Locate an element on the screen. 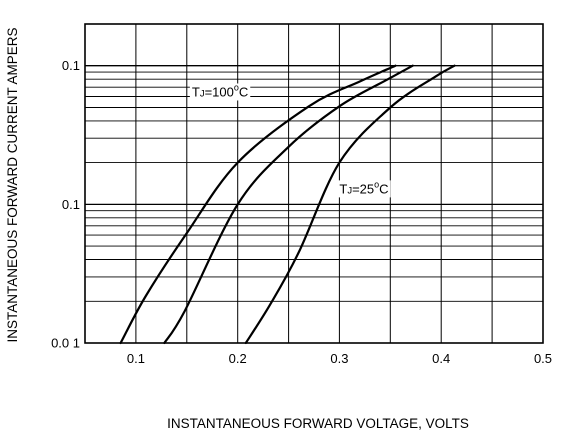 This screenshot has height=437, width=564. y-tick-labels: 0.1 0.1 0.0 1 is located at coordinates (65, 204).